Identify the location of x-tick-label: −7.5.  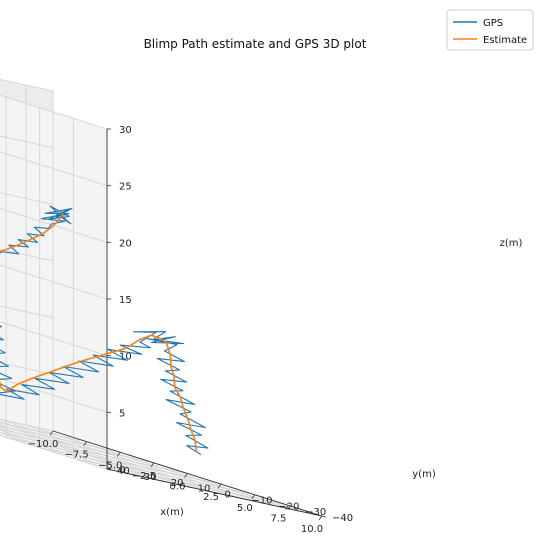
(76, 455).